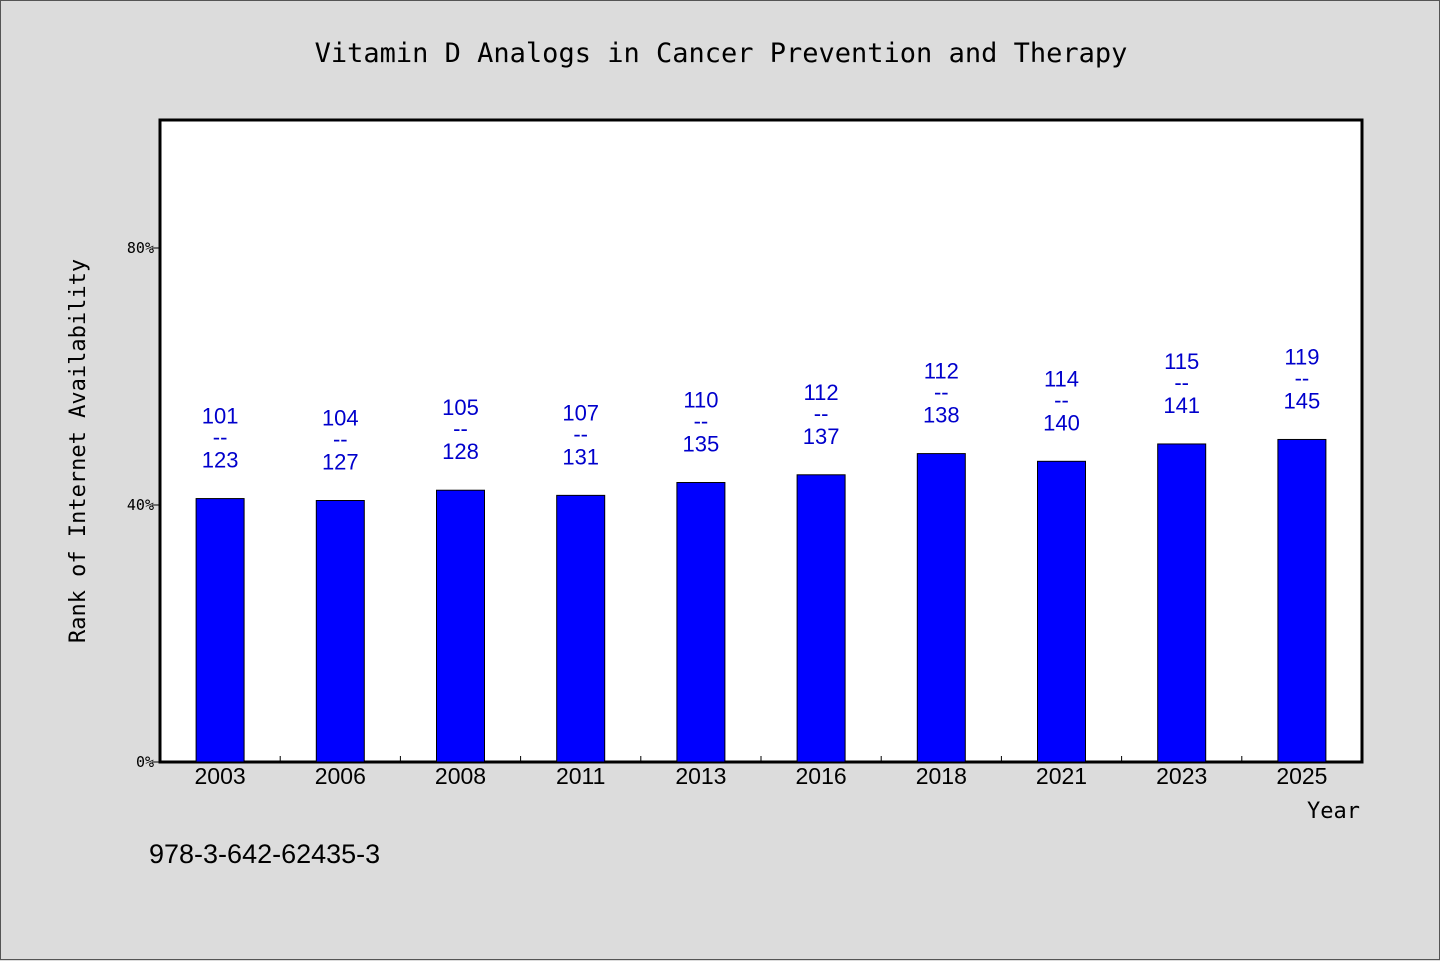 This screenshot has width=1440, height=961. I want to click on bar-2003, so click(220, 630).